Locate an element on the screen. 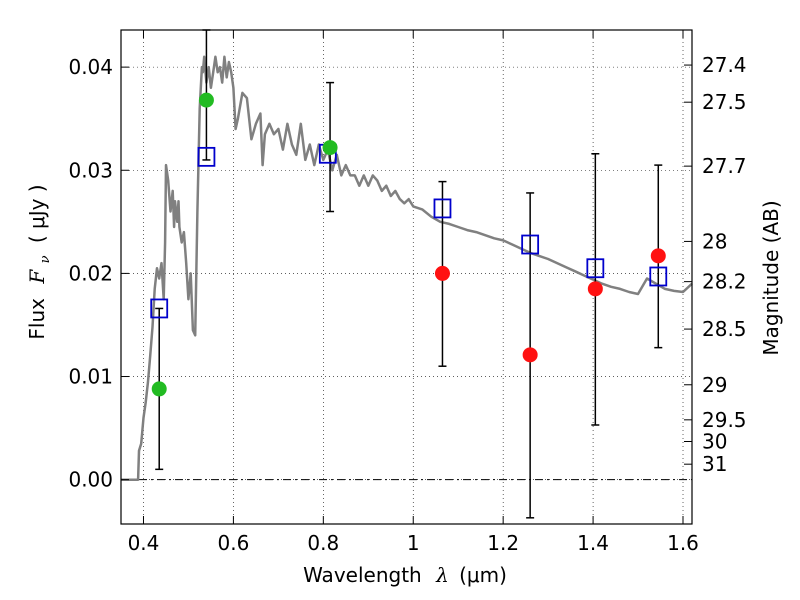 This screenshot has width=800, height=600. x-tick-label: 1.2 is located at coordinates (503, 543).